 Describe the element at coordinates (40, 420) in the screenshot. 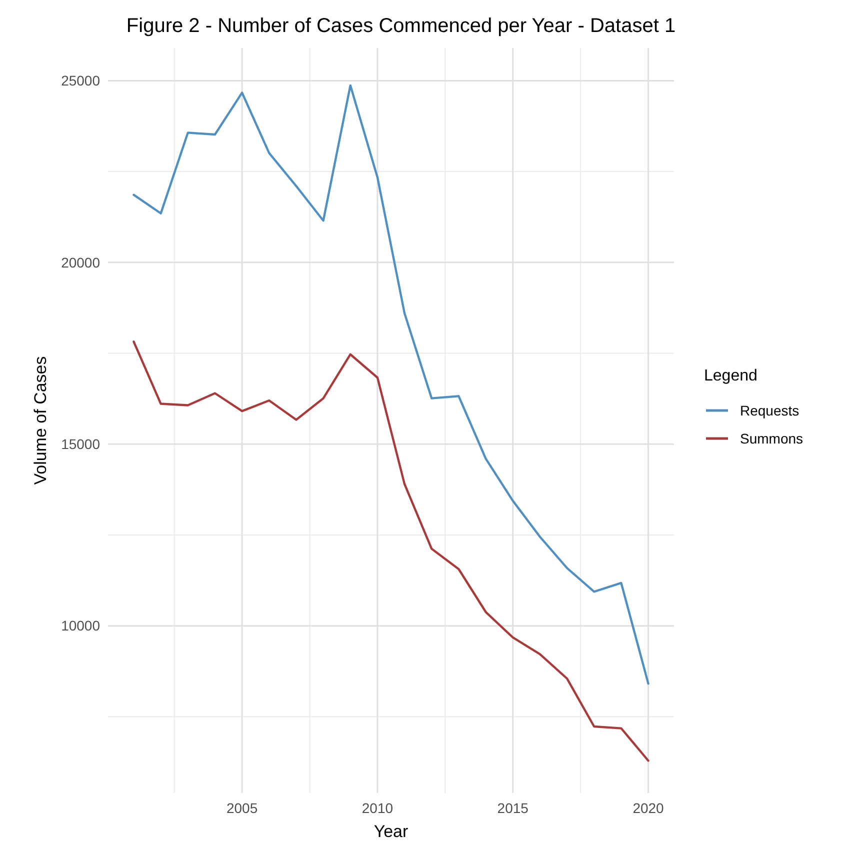

I see `y-axis-title: Volume of Cases` at that location.